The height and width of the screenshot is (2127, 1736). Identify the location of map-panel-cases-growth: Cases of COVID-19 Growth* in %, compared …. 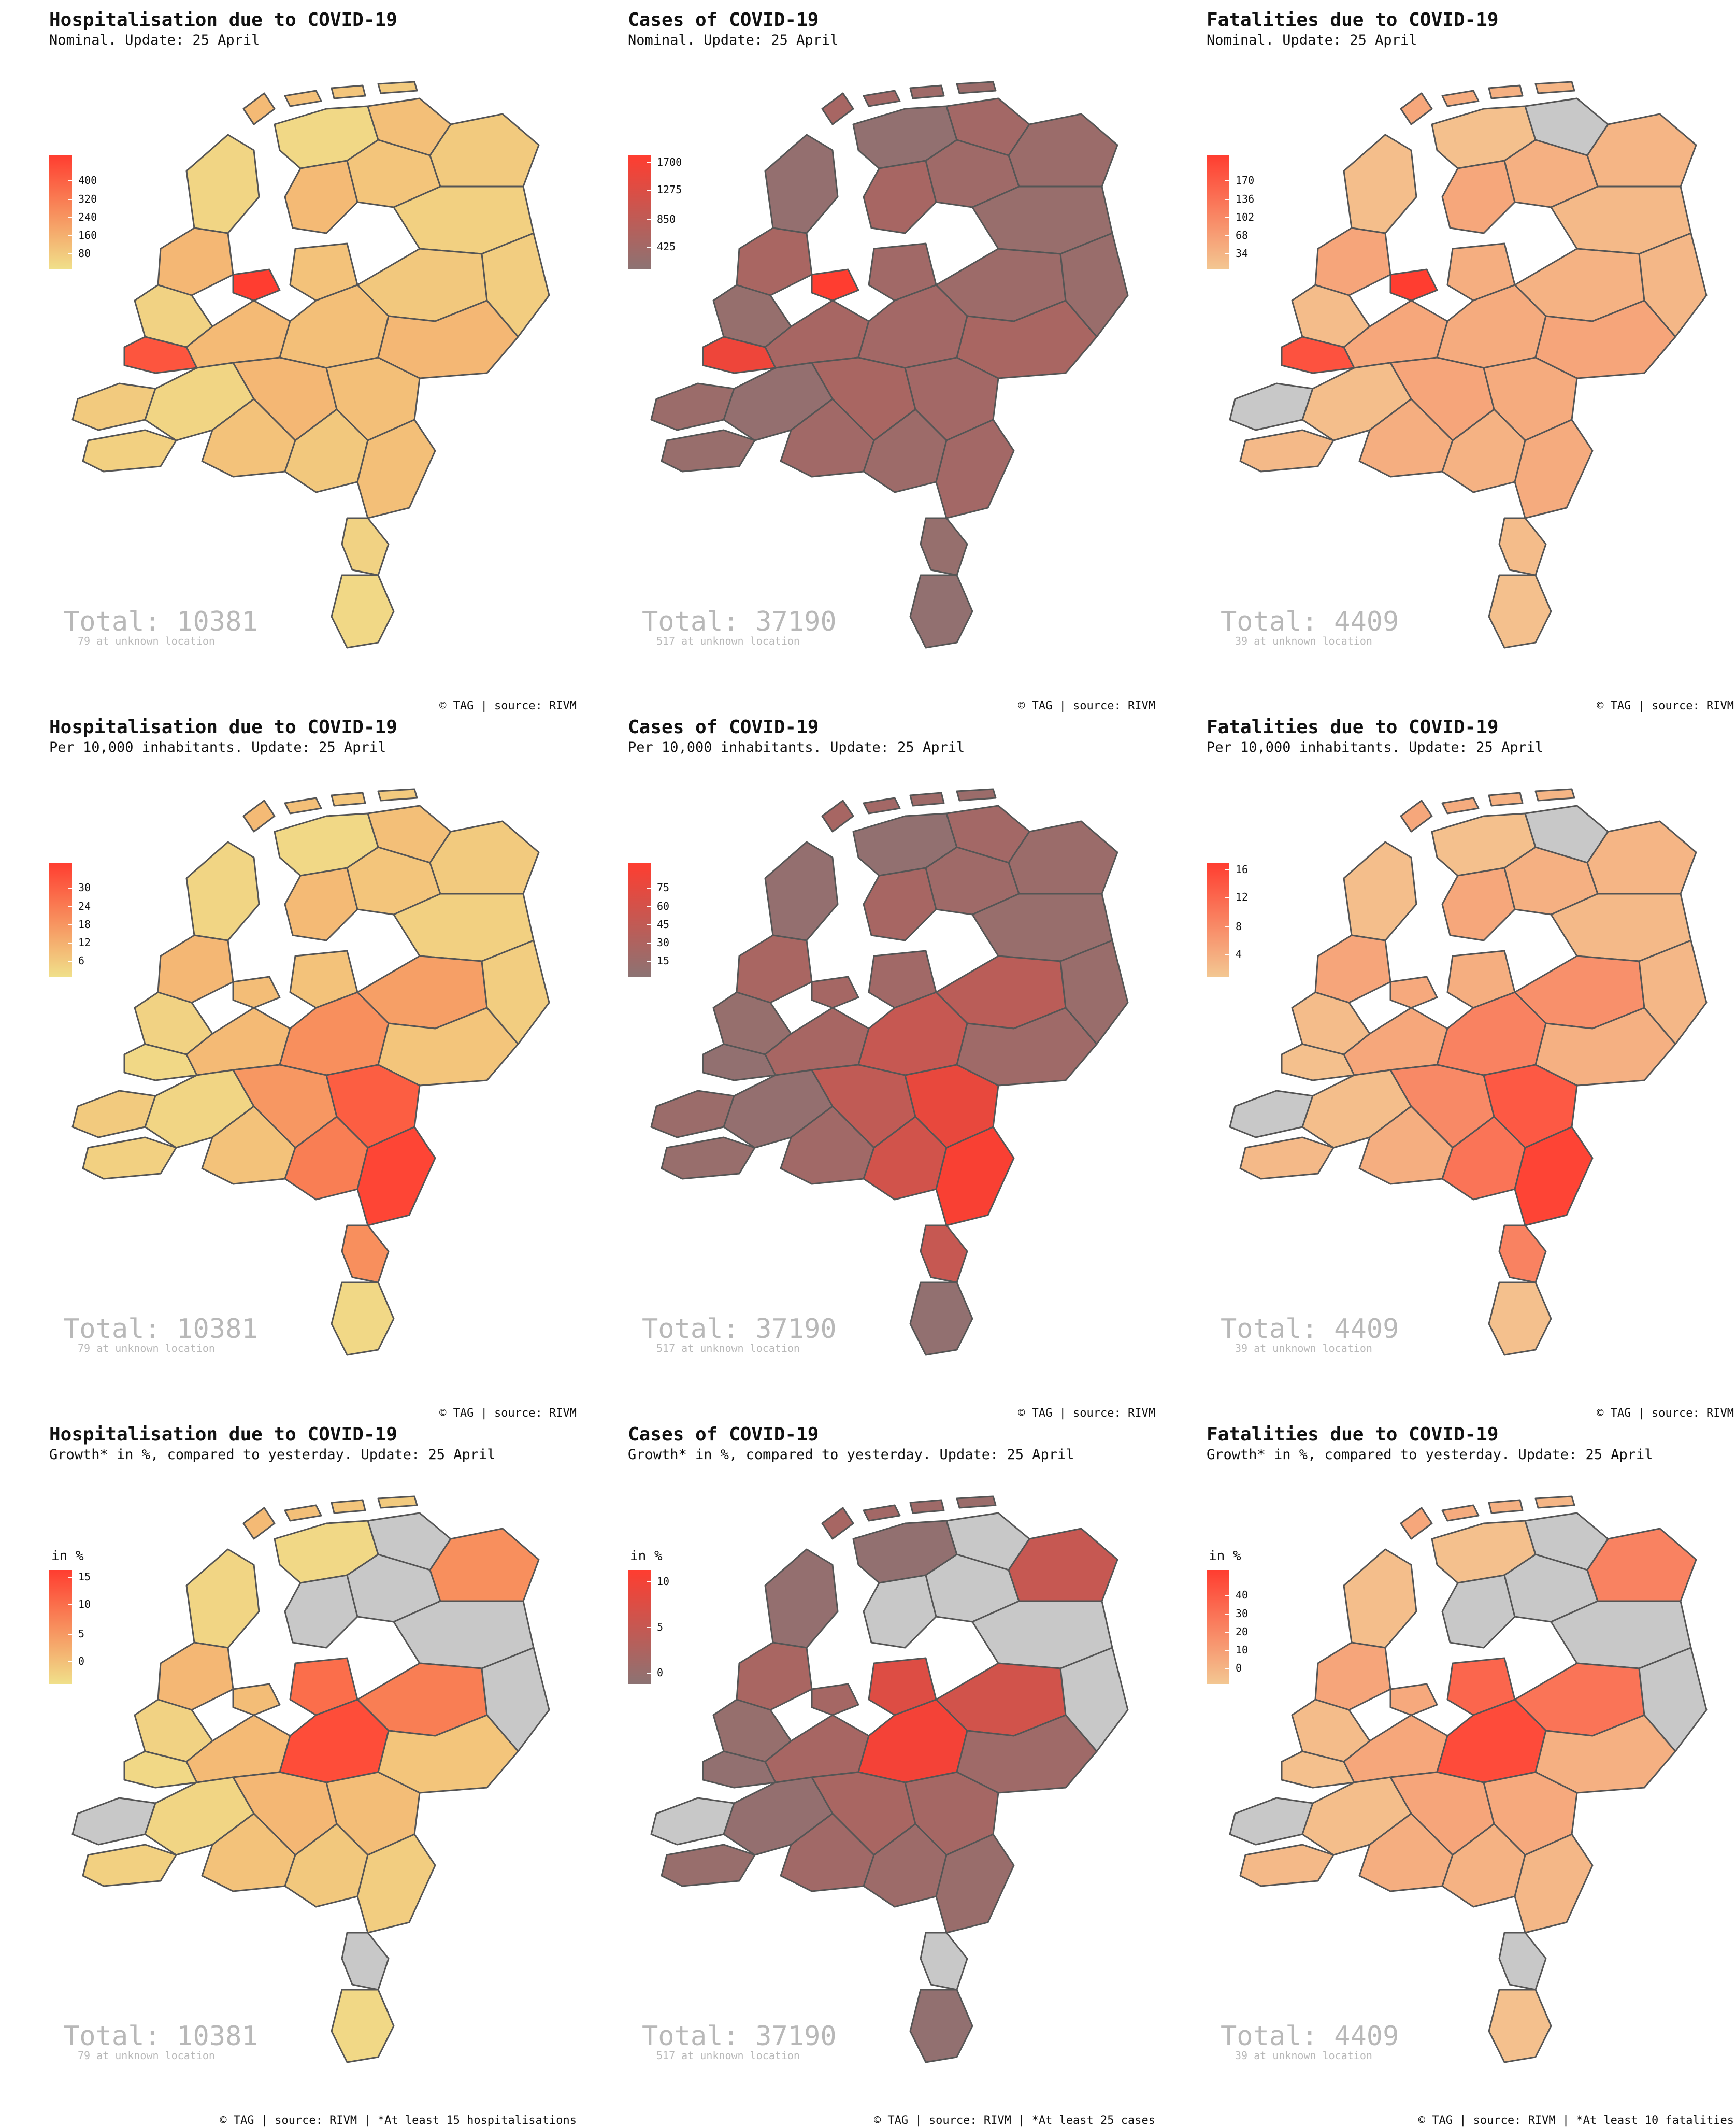
(868, 1771).